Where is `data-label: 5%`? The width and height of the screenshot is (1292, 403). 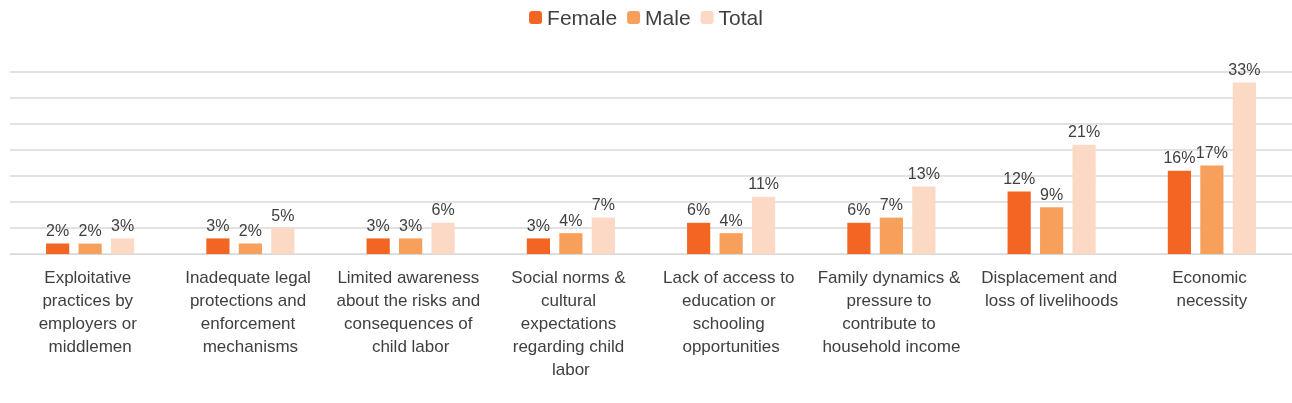
data-label: 5% is located at coordinates (283, 215).